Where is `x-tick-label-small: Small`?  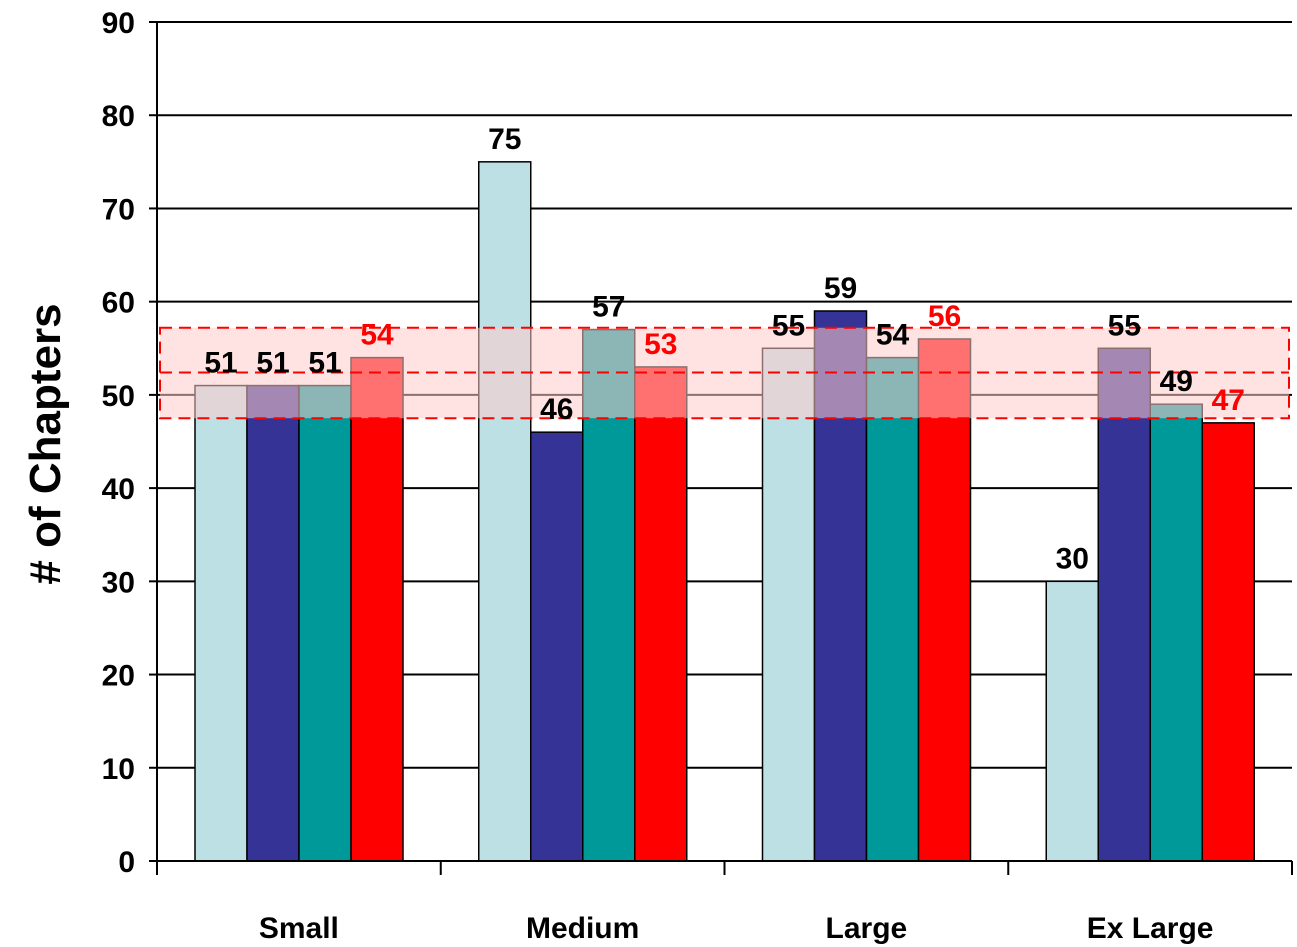
x-tick-label-small: Small is located at coordinates (299, 928).